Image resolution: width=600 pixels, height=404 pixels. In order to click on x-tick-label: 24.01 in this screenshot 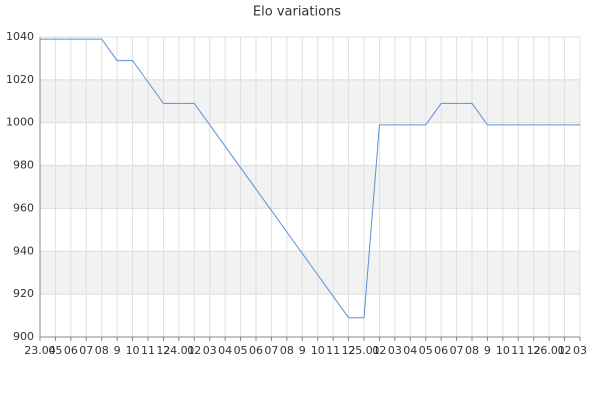, I will do `click(179, 350)`.